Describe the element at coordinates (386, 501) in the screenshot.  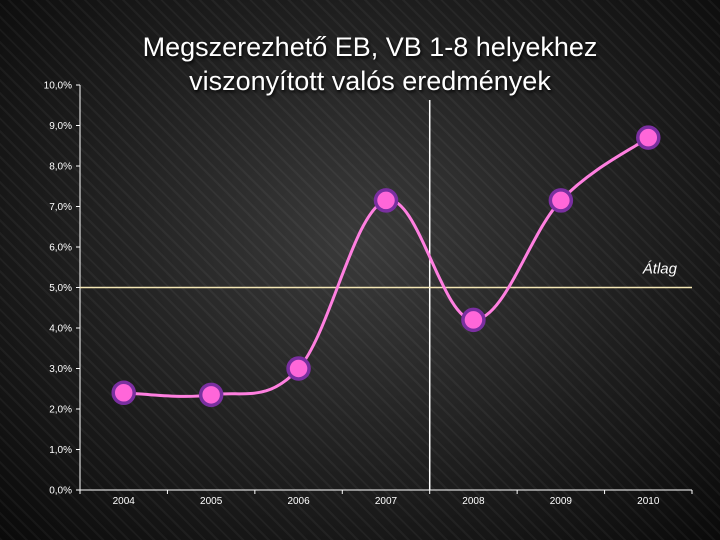
I see `x-tick-label: 2007` at that location.